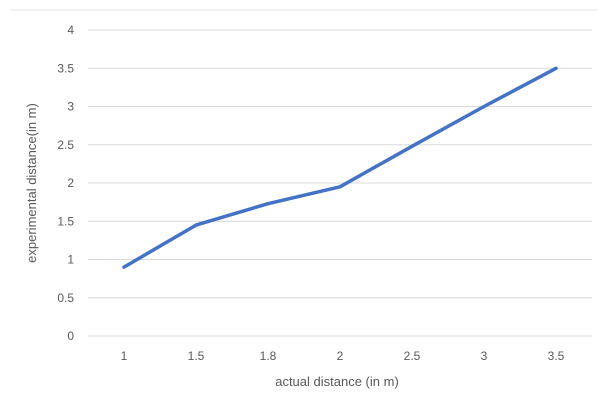  Describe the element at coordinates (70, 260) in the screenshot. I see `y-tick-label: 1` at that location.